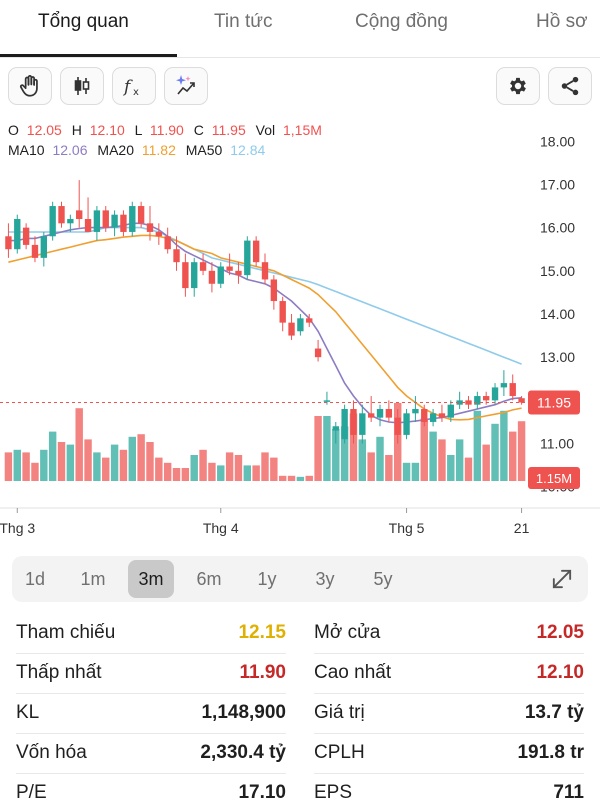 The image size is (600, 800). Describe the element at coordinates (518, 86) in the screenshot. I see `settings-button` at that location.